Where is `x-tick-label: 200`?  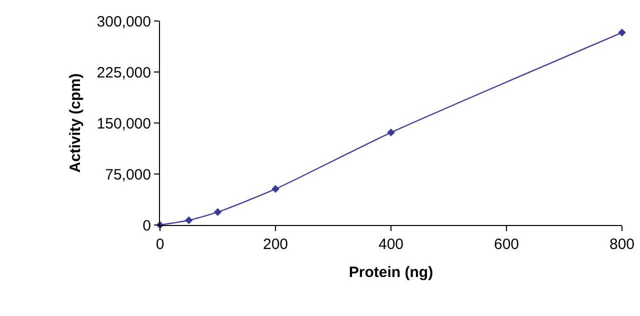 x-tick-label: 200 is located at coordinates (275, 244).